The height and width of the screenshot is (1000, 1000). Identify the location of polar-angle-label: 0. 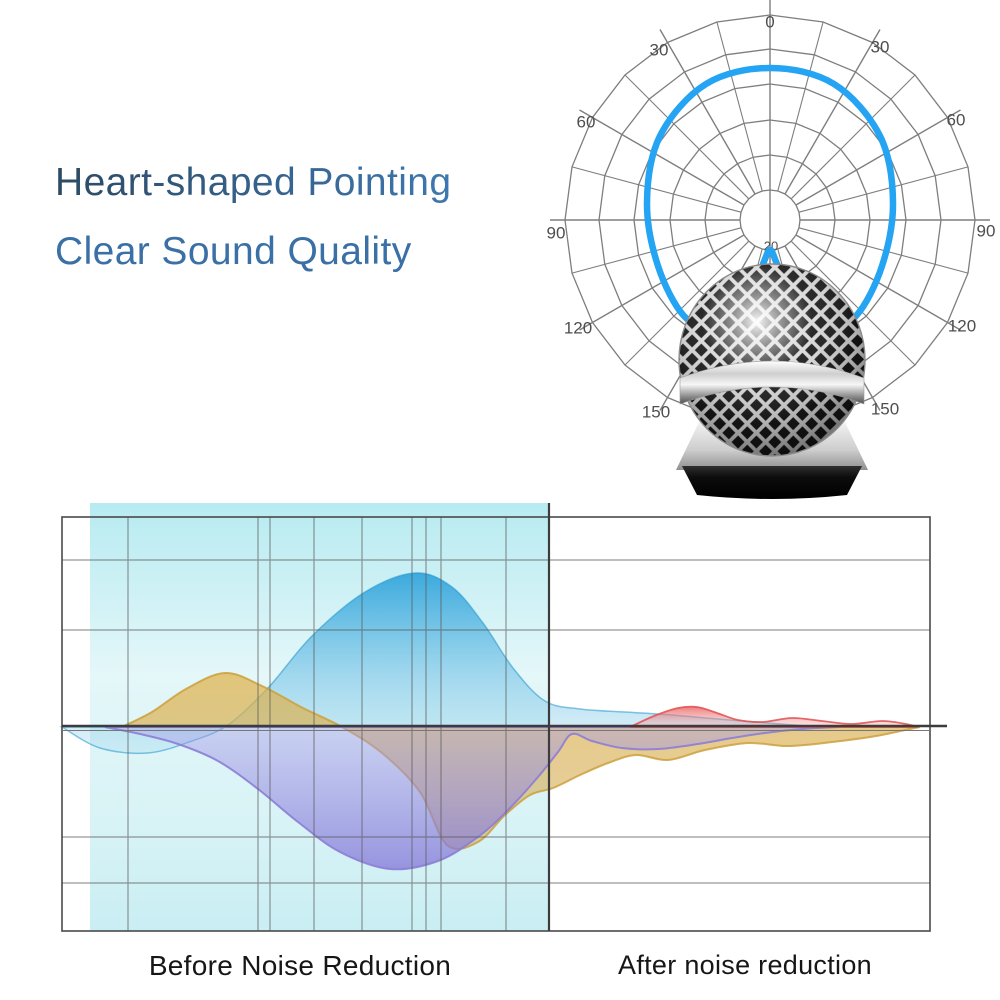
(769, 22).